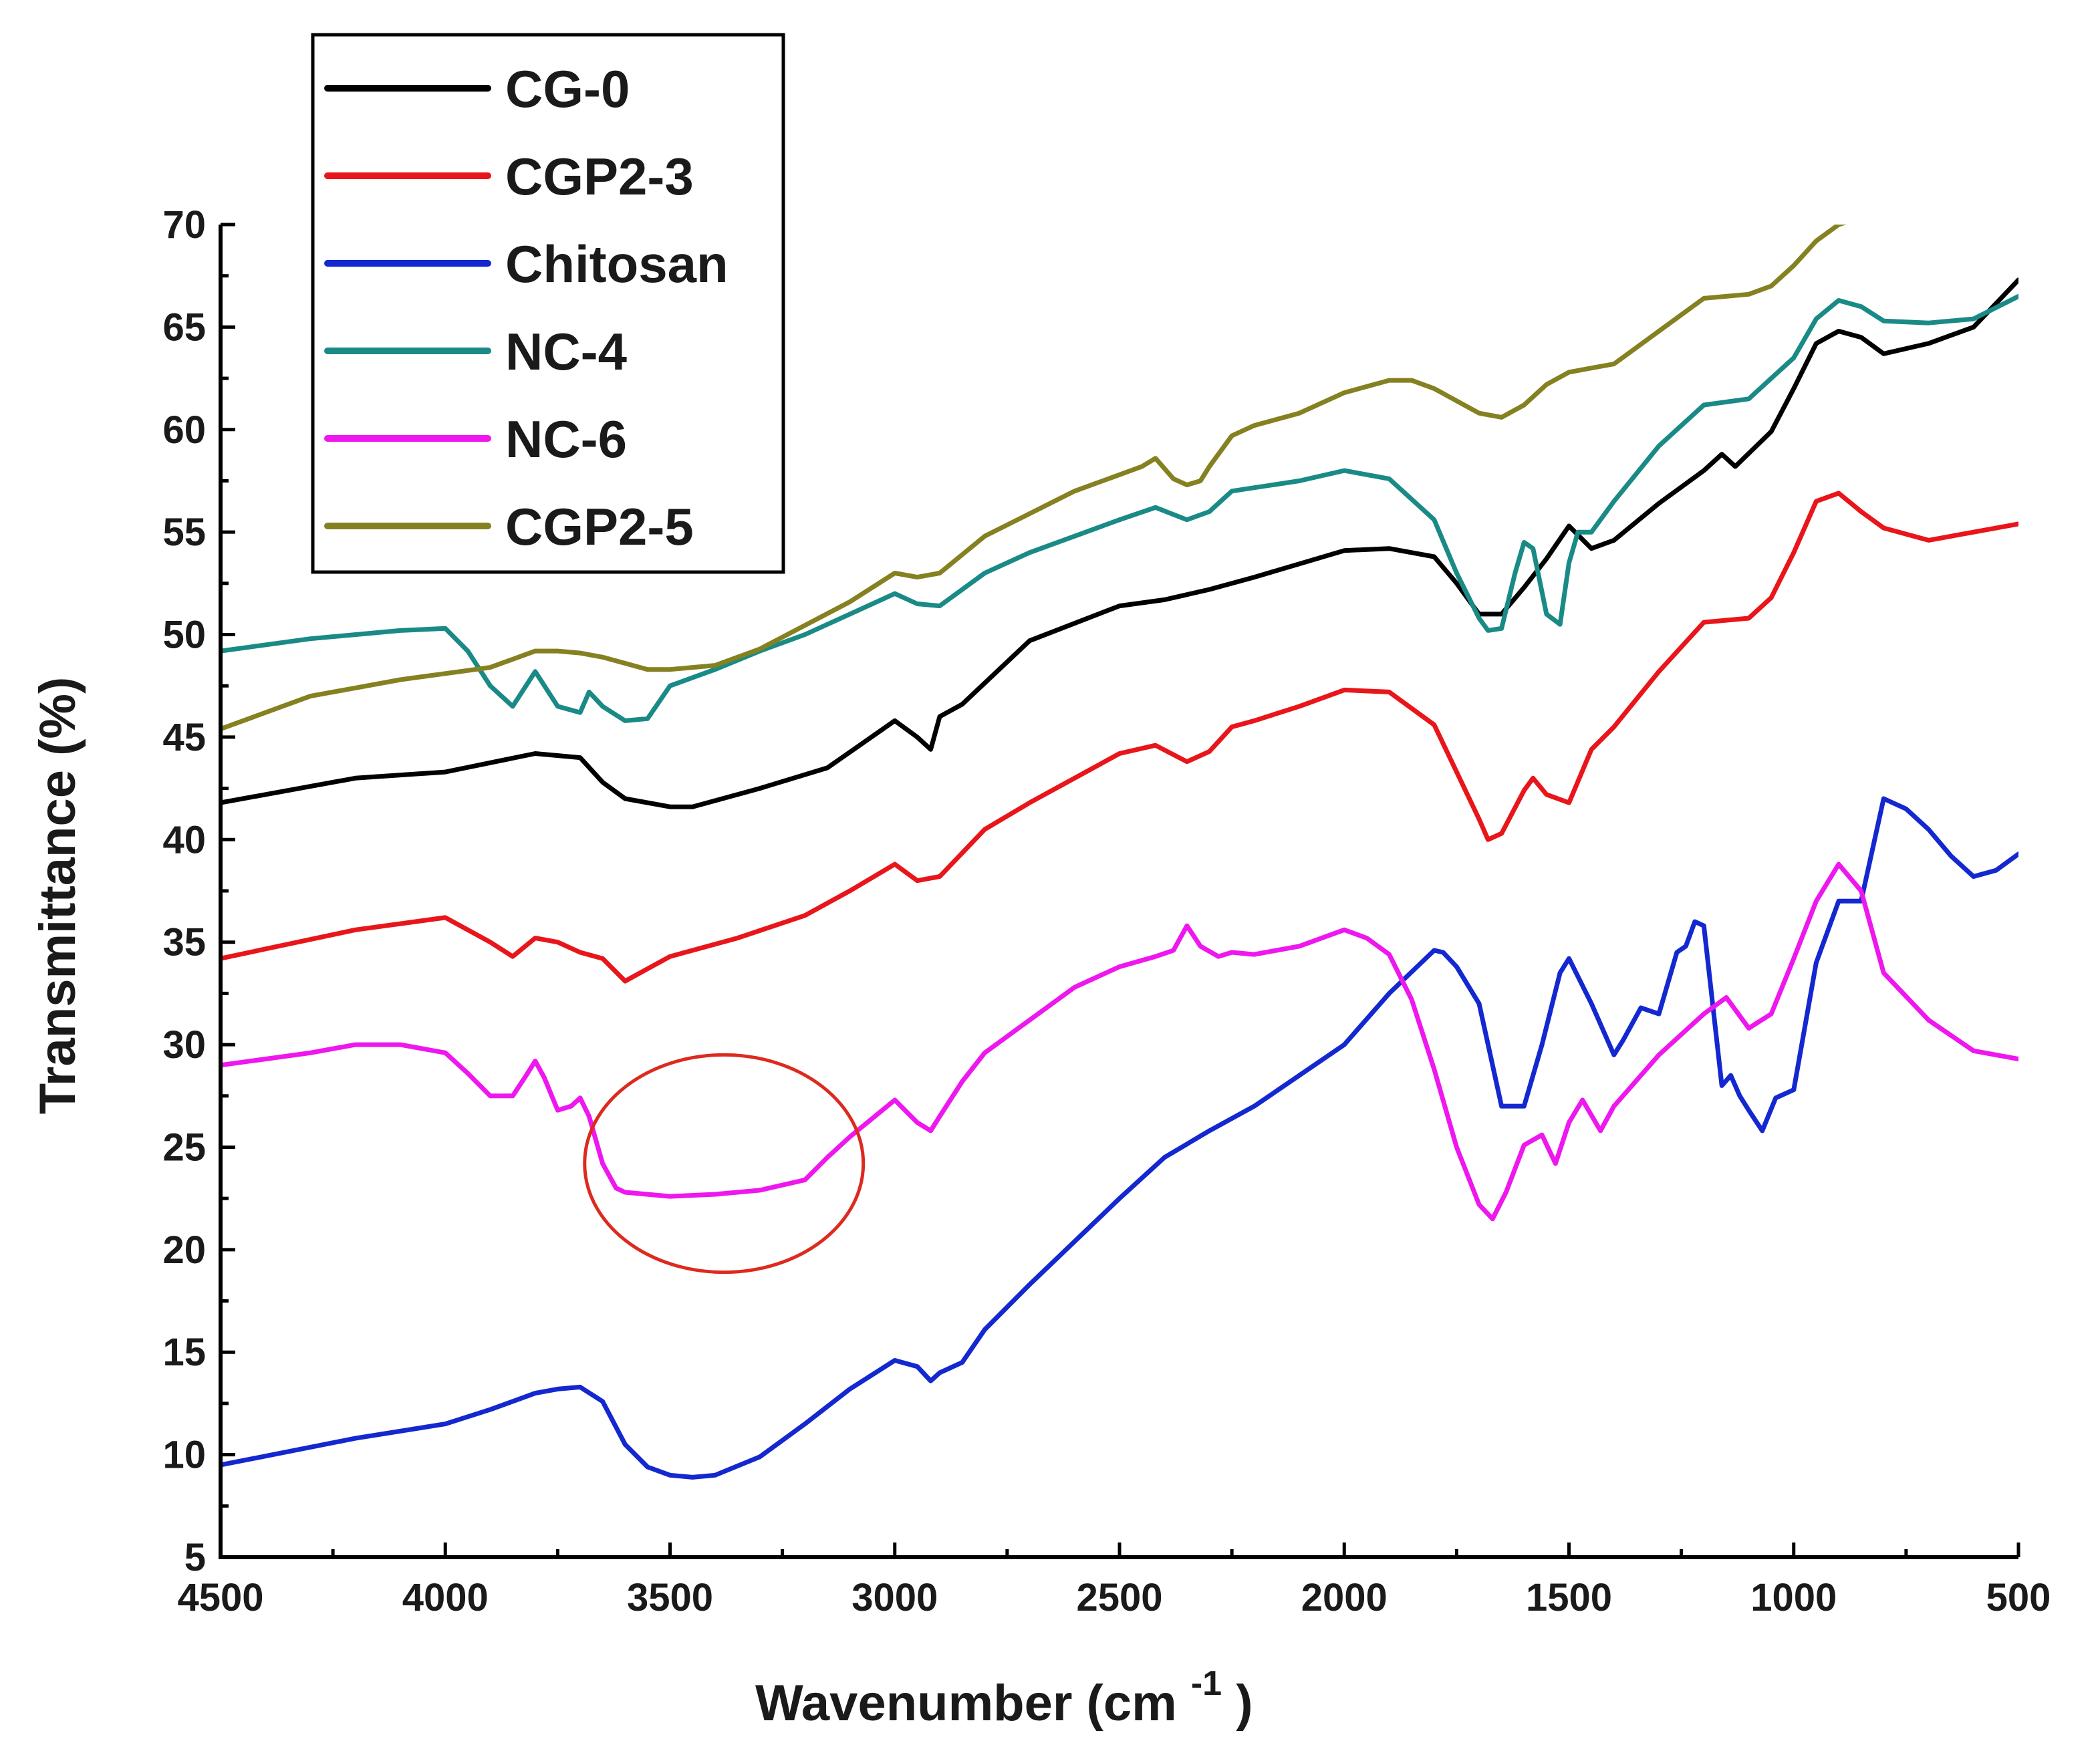  Describe the element at coordinates (1569, 1597) in the screenshot. I see `x-tick-label: 1500` at that location.